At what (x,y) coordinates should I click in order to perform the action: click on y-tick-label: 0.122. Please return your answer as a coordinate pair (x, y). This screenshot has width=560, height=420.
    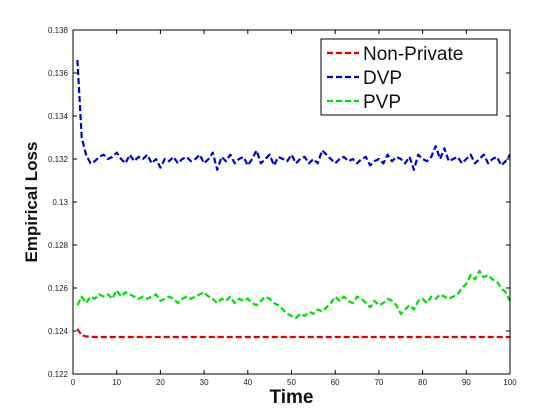
    Looking at the image, I should click on (58, 374).